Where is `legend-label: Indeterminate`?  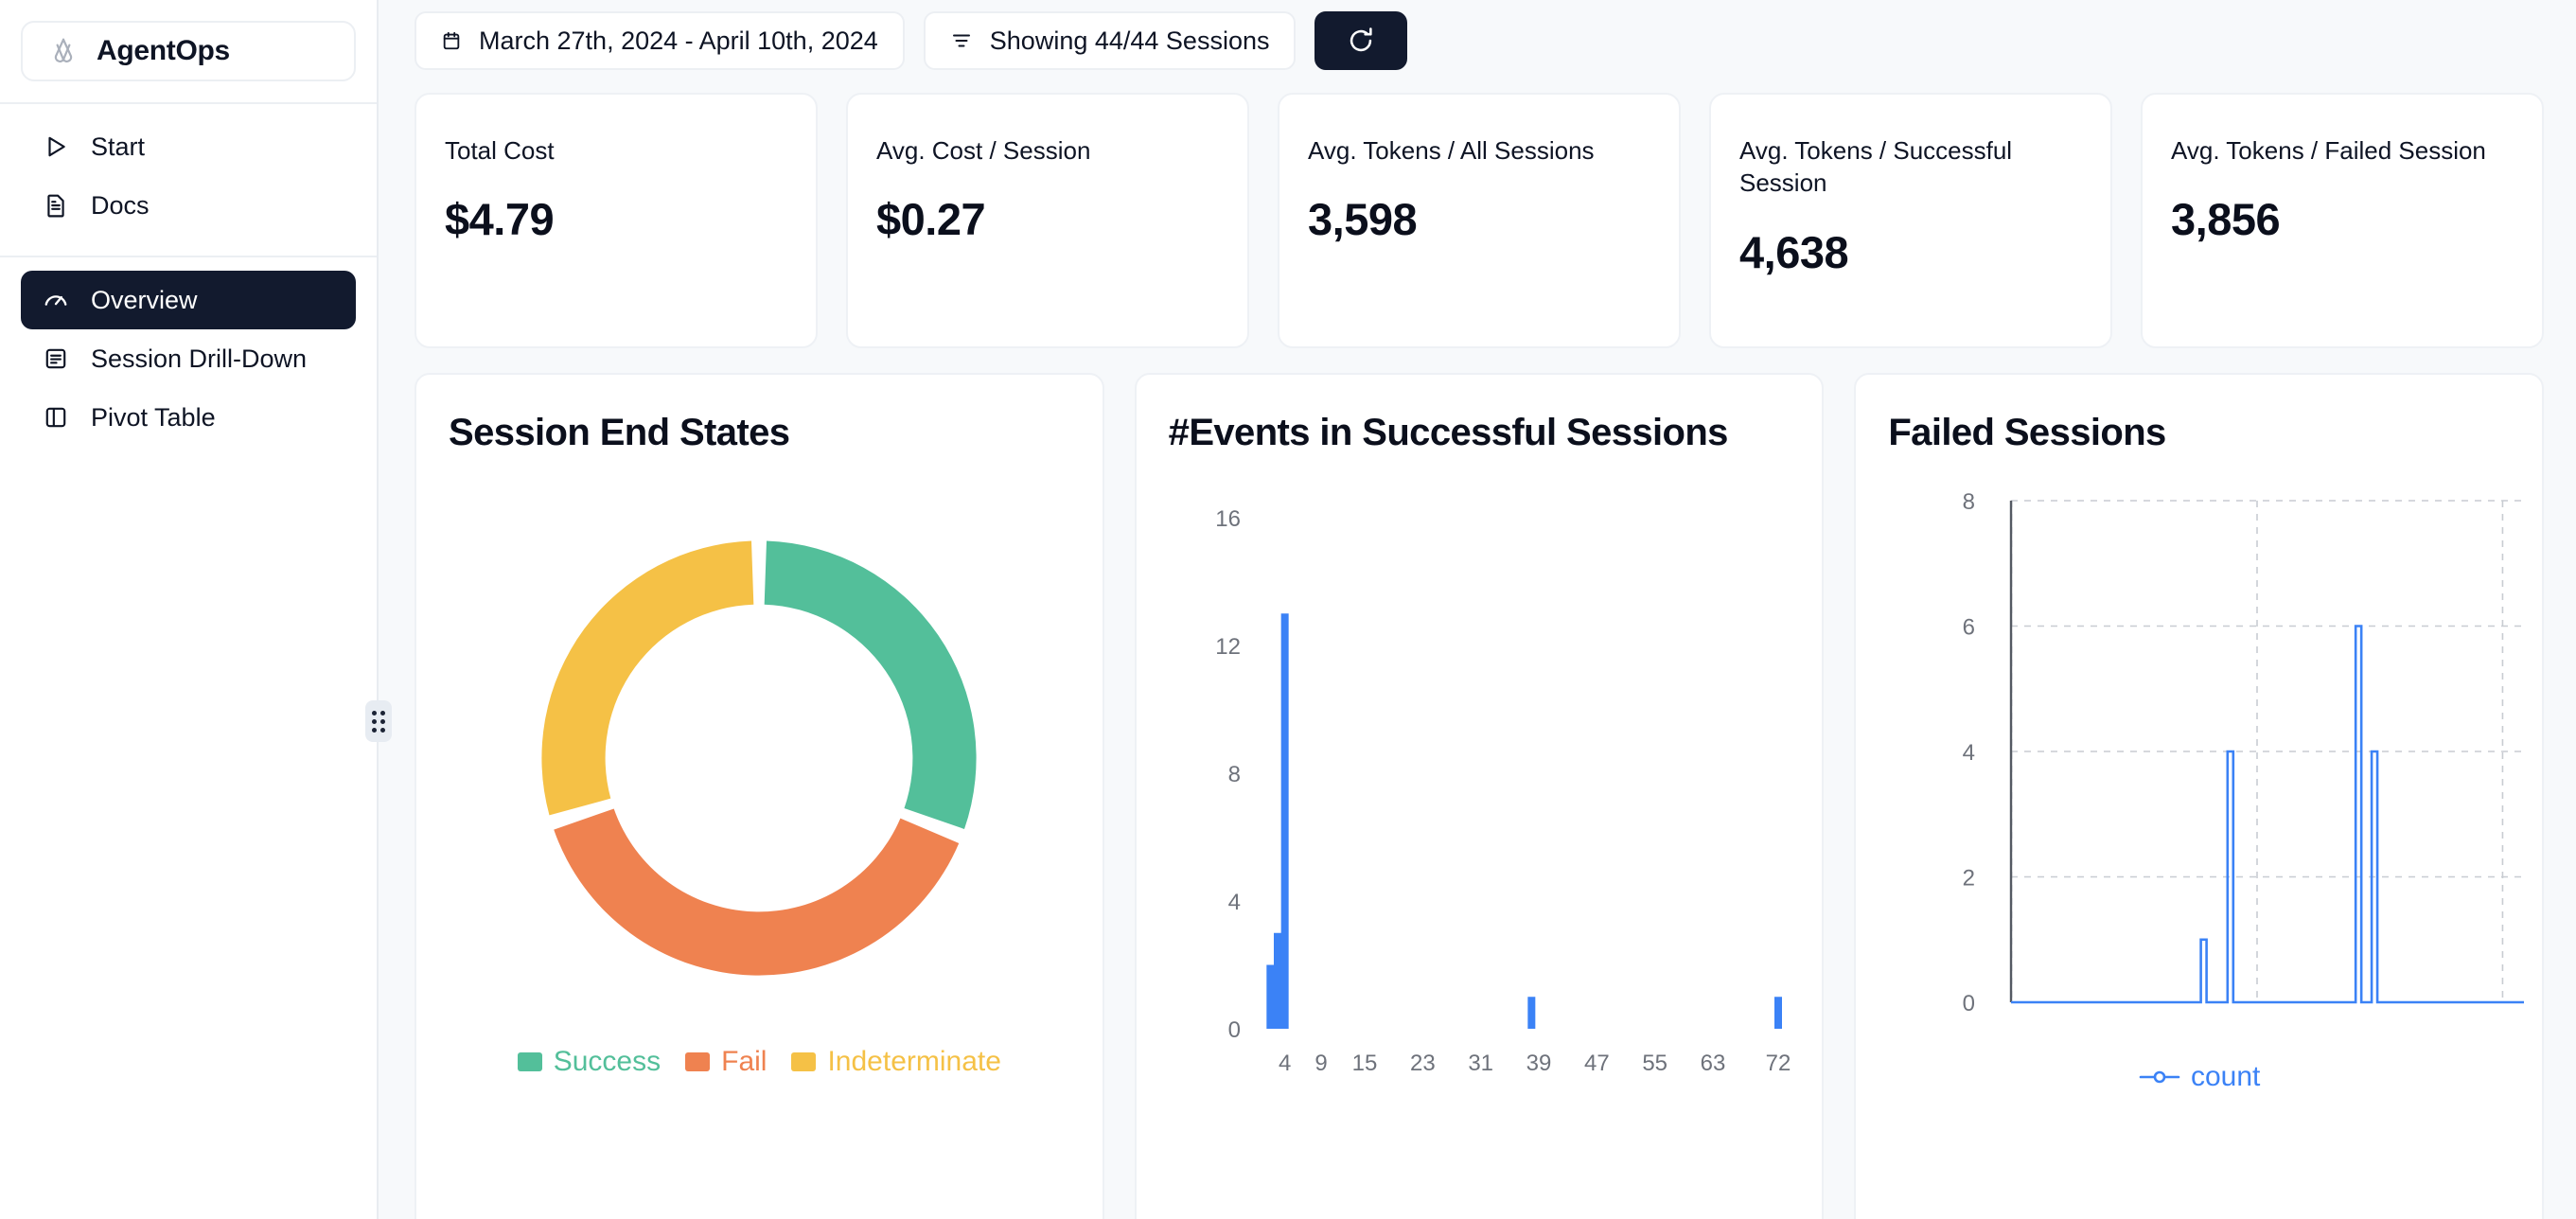
legend-label: Indeterminate is located at coordinates (914, 1062).